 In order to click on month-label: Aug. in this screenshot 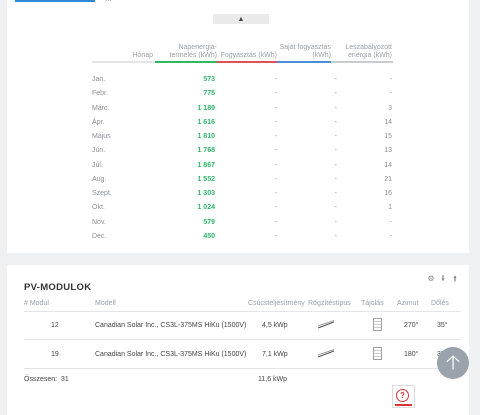, I will do `click(99, 179)`.